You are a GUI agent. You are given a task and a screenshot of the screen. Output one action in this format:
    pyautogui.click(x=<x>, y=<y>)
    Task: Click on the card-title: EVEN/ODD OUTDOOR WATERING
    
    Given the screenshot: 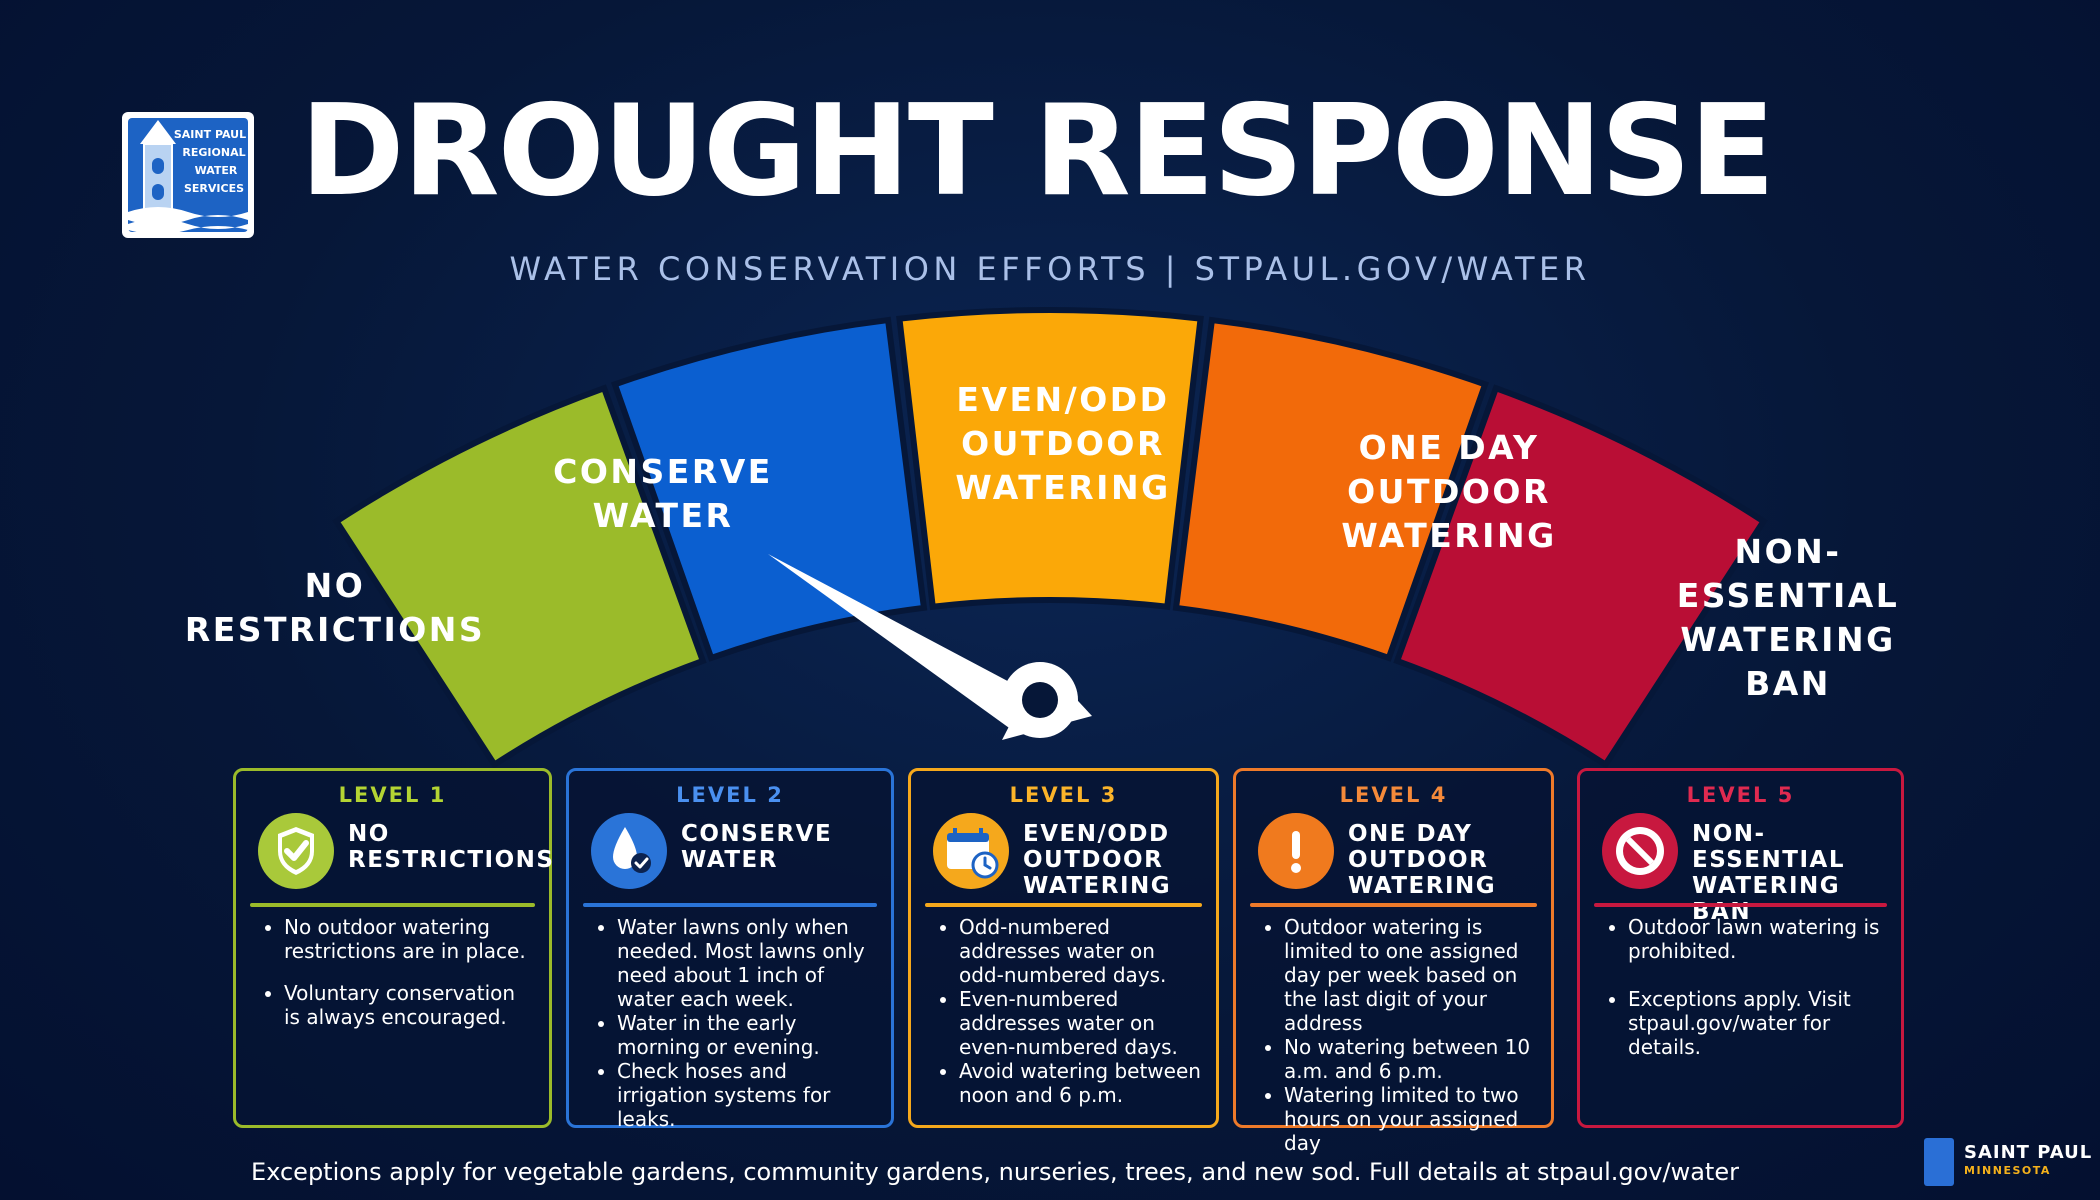 What is the action you would take?
    pyautogui.click(x=1097, y=860)
    